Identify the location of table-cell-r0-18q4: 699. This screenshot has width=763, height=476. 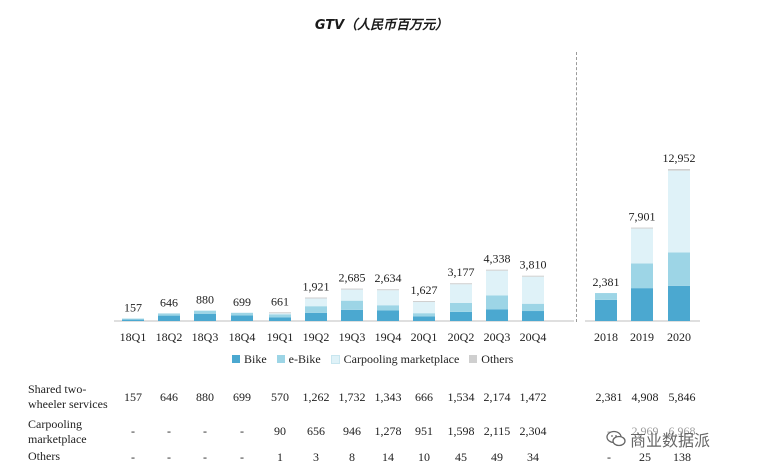
(242, 397).